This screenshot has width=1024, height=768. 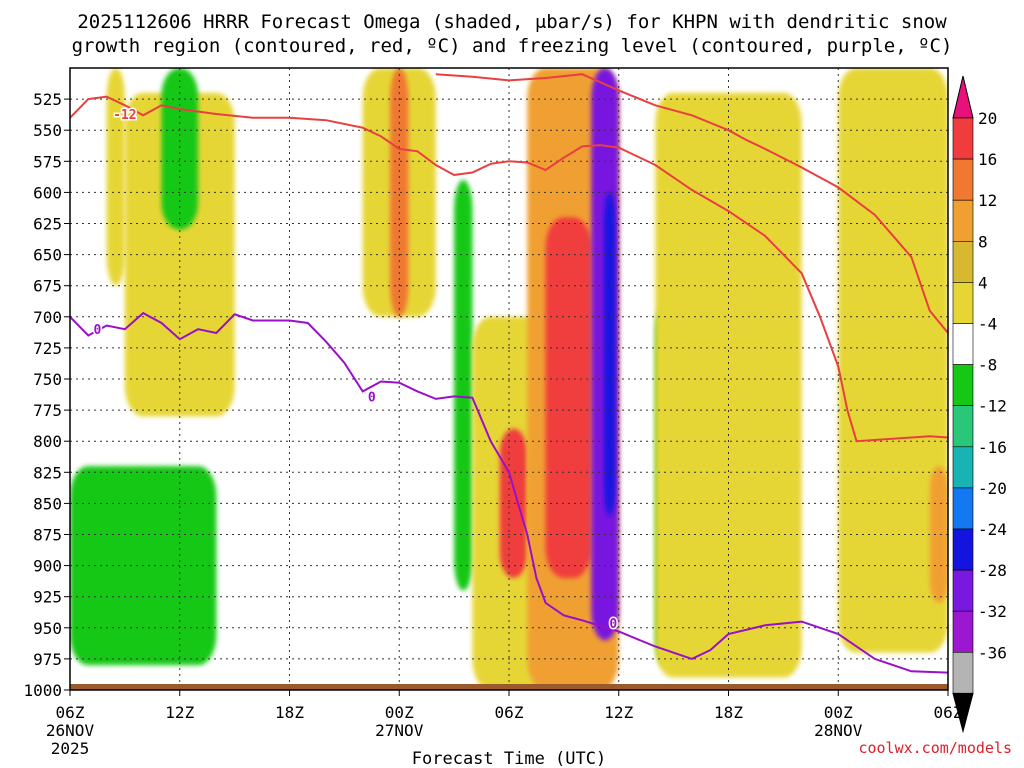 I want to click on y-tick-label: 775, so click(x=47, y=410).